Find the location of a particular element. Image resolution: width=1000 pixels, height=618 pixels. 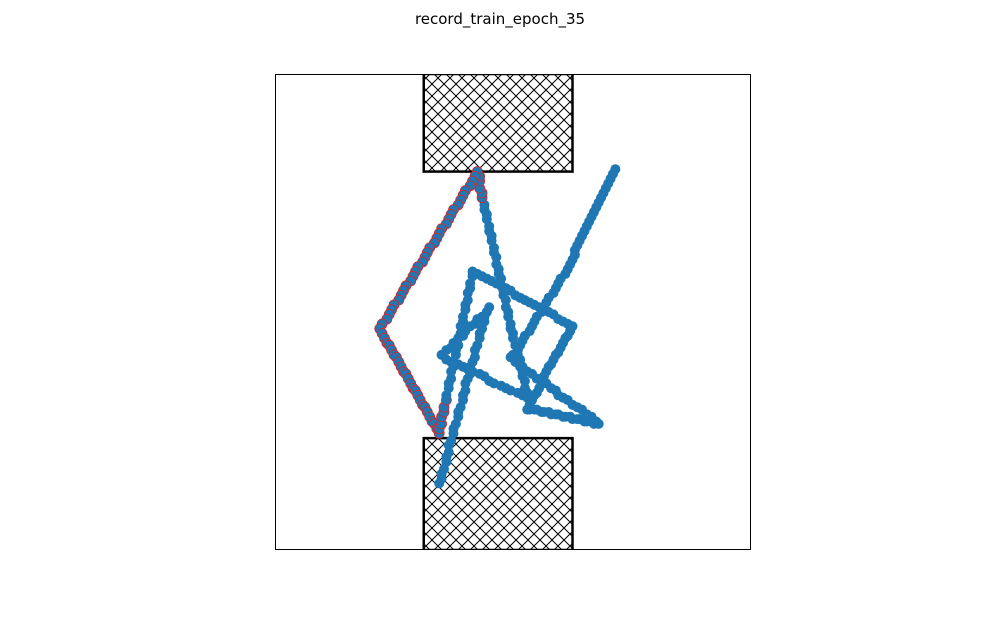

trajectory-points is located at coordinates (497, 326).